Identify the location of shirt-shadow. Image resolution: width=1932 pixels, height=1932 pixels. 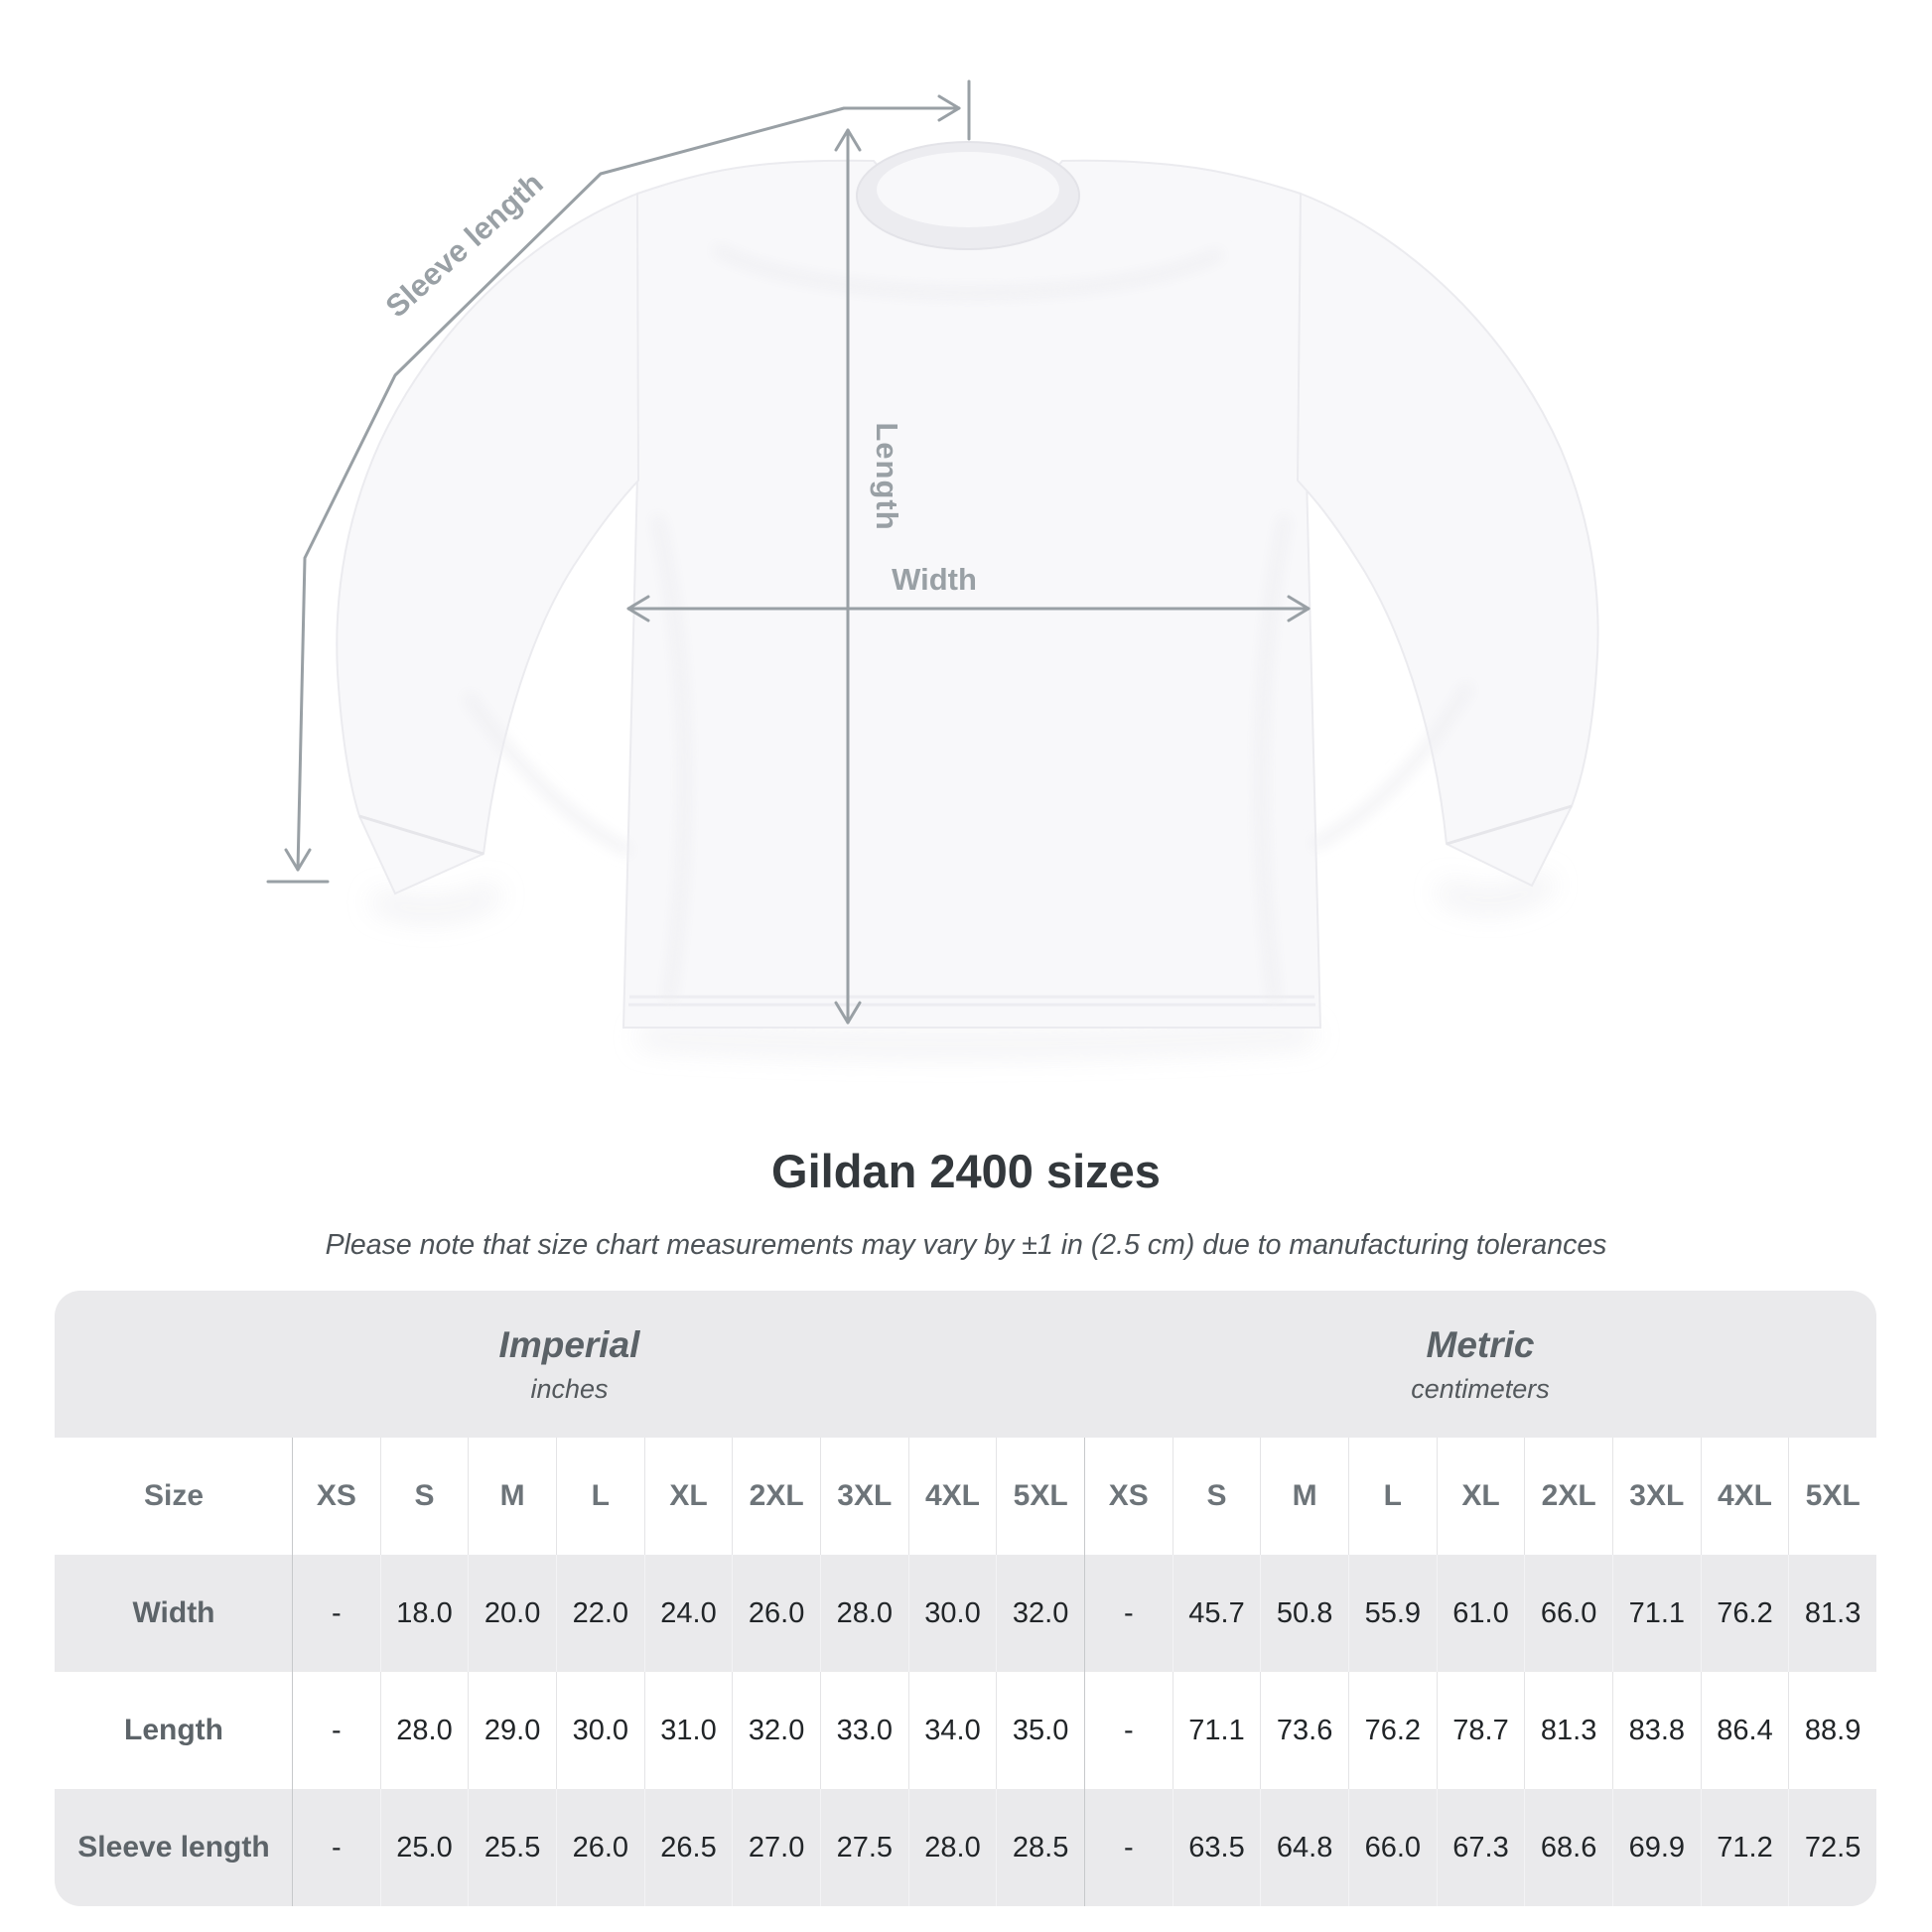
(963, 963).